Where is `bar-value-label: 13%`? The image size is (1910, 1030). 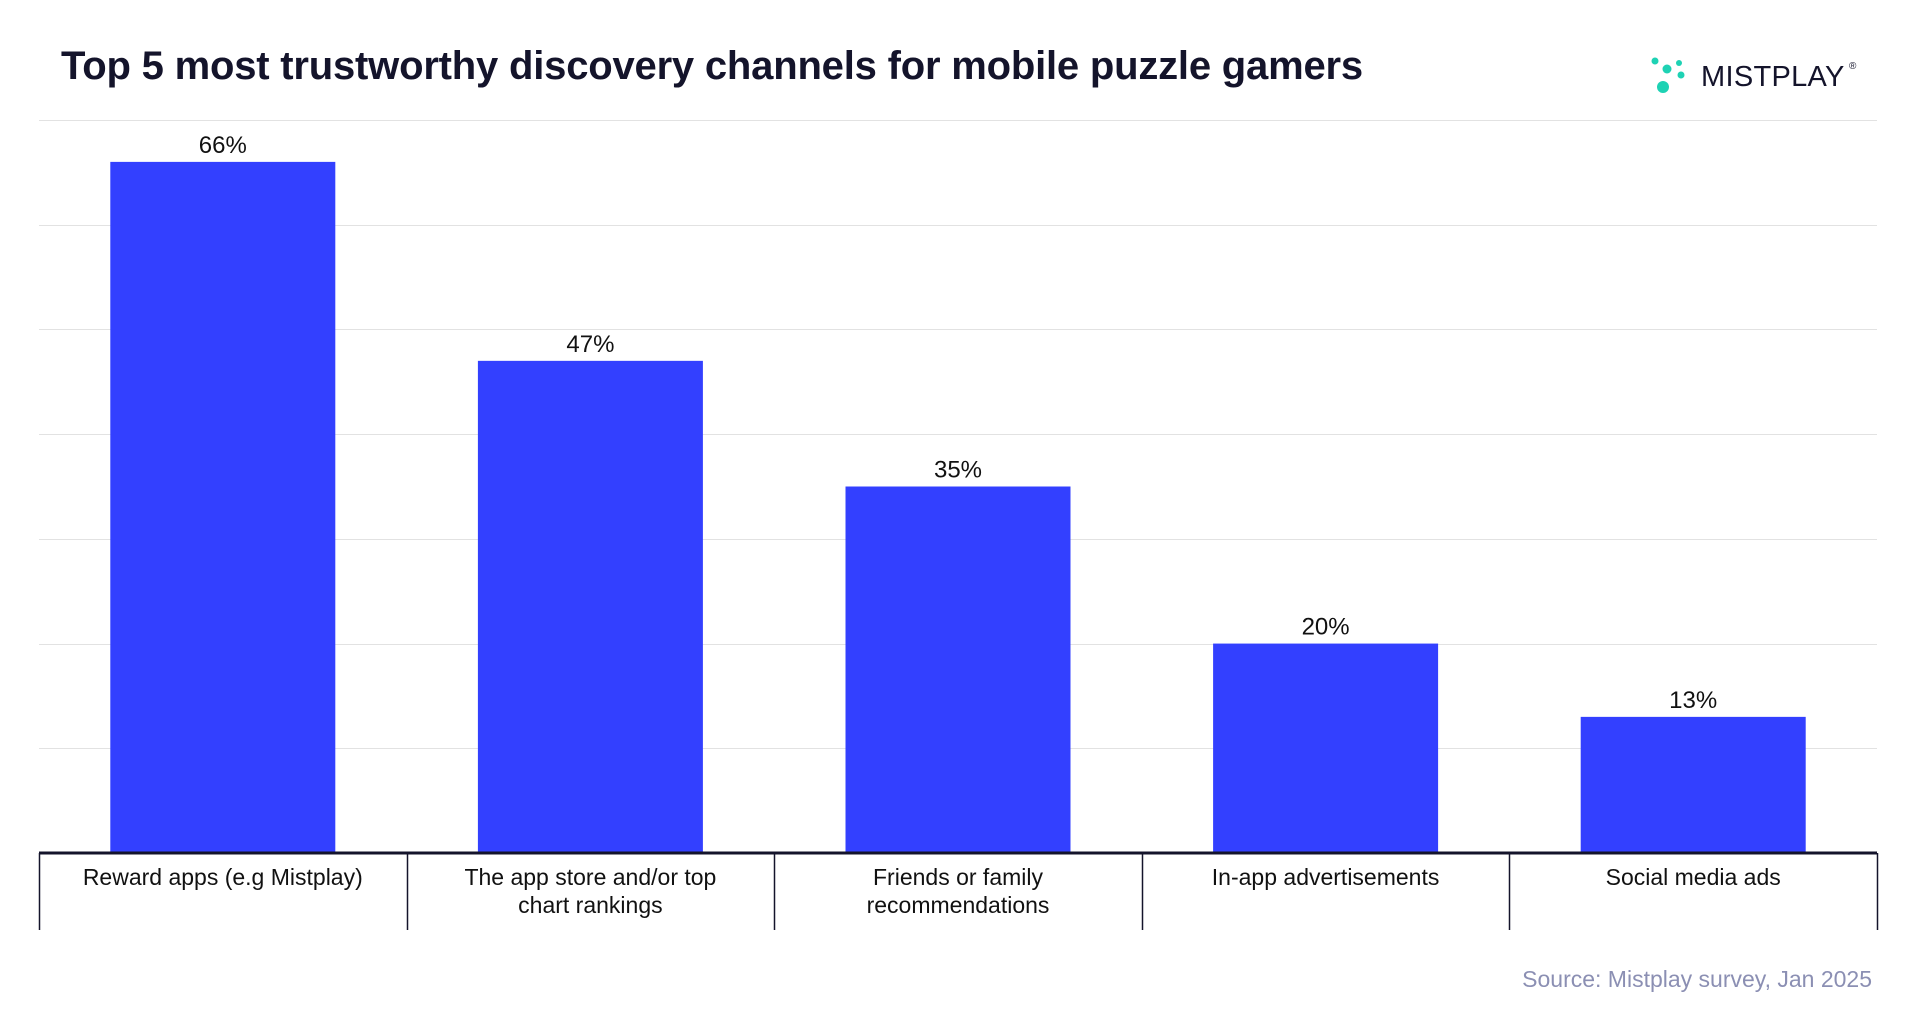
bar-value-label: 13% is located at coordinates (1693, 700).